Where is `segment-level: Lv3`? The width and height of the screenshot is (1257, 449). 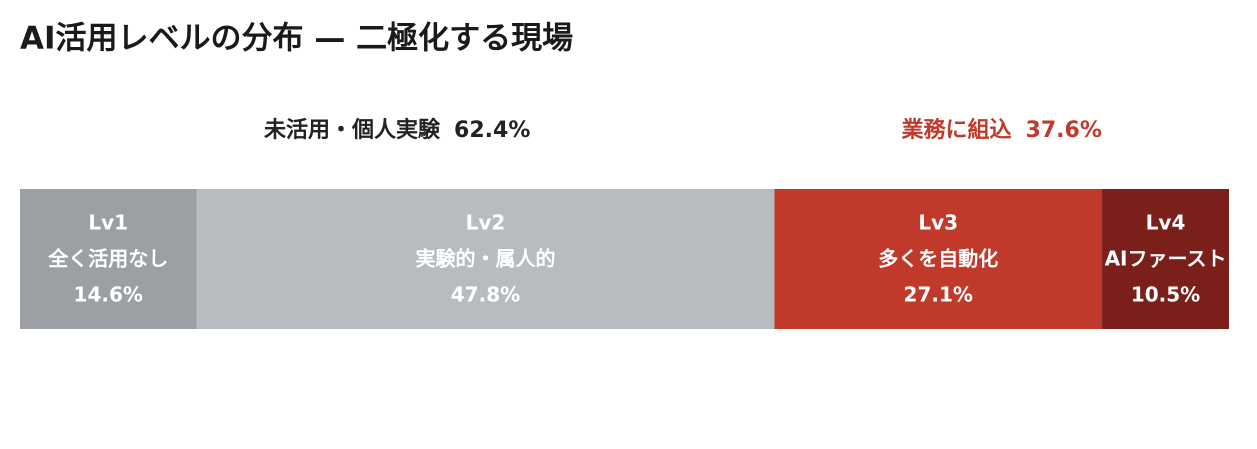 segment-level: Lv3 is located at coordinates (938, 223).